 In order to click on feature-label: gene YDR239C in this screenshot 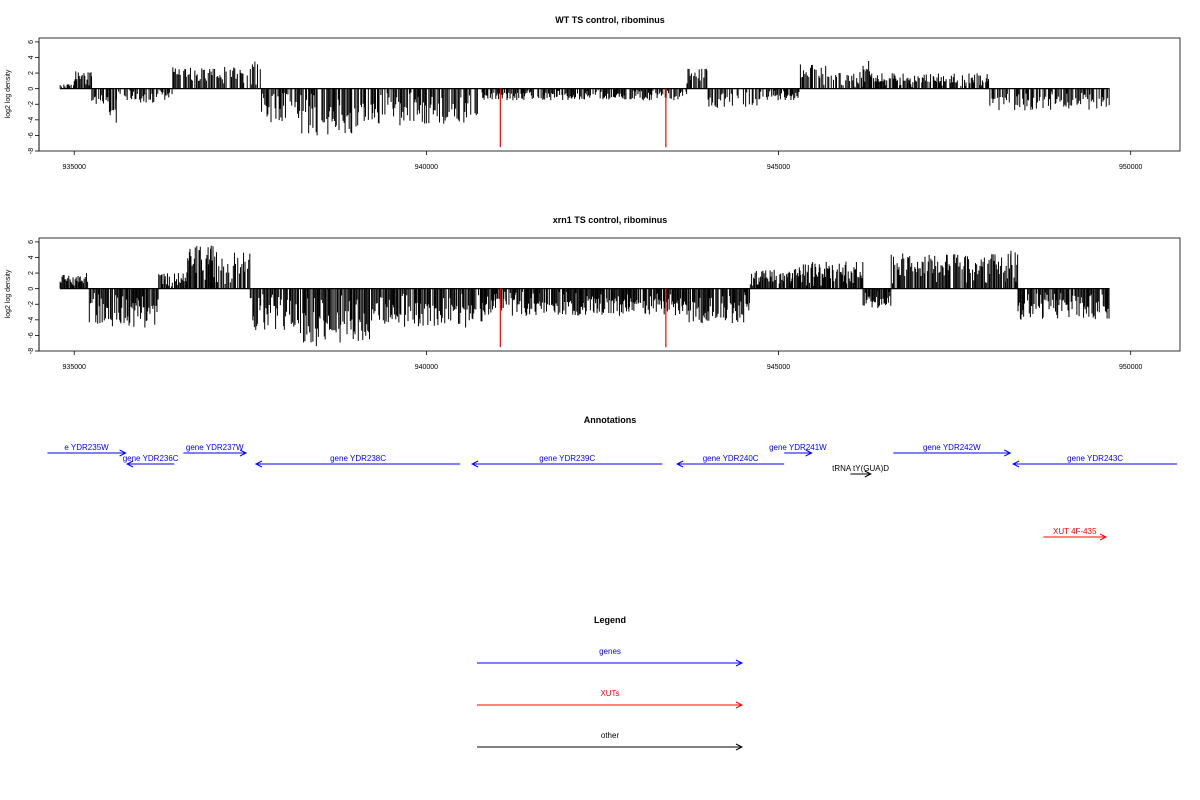, I will do `click(567, 458)`.